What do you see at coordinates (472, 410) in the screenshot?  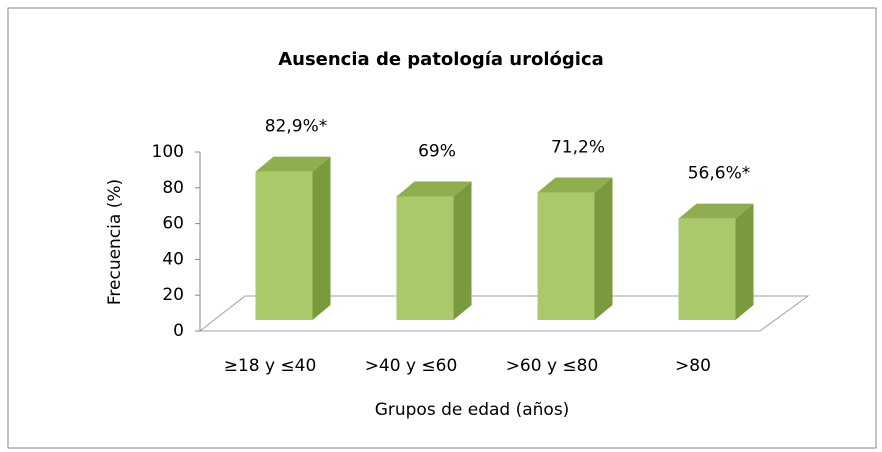 I see `x-axis-label: Grupos de edad (años)` at bounding box center [472, 410].